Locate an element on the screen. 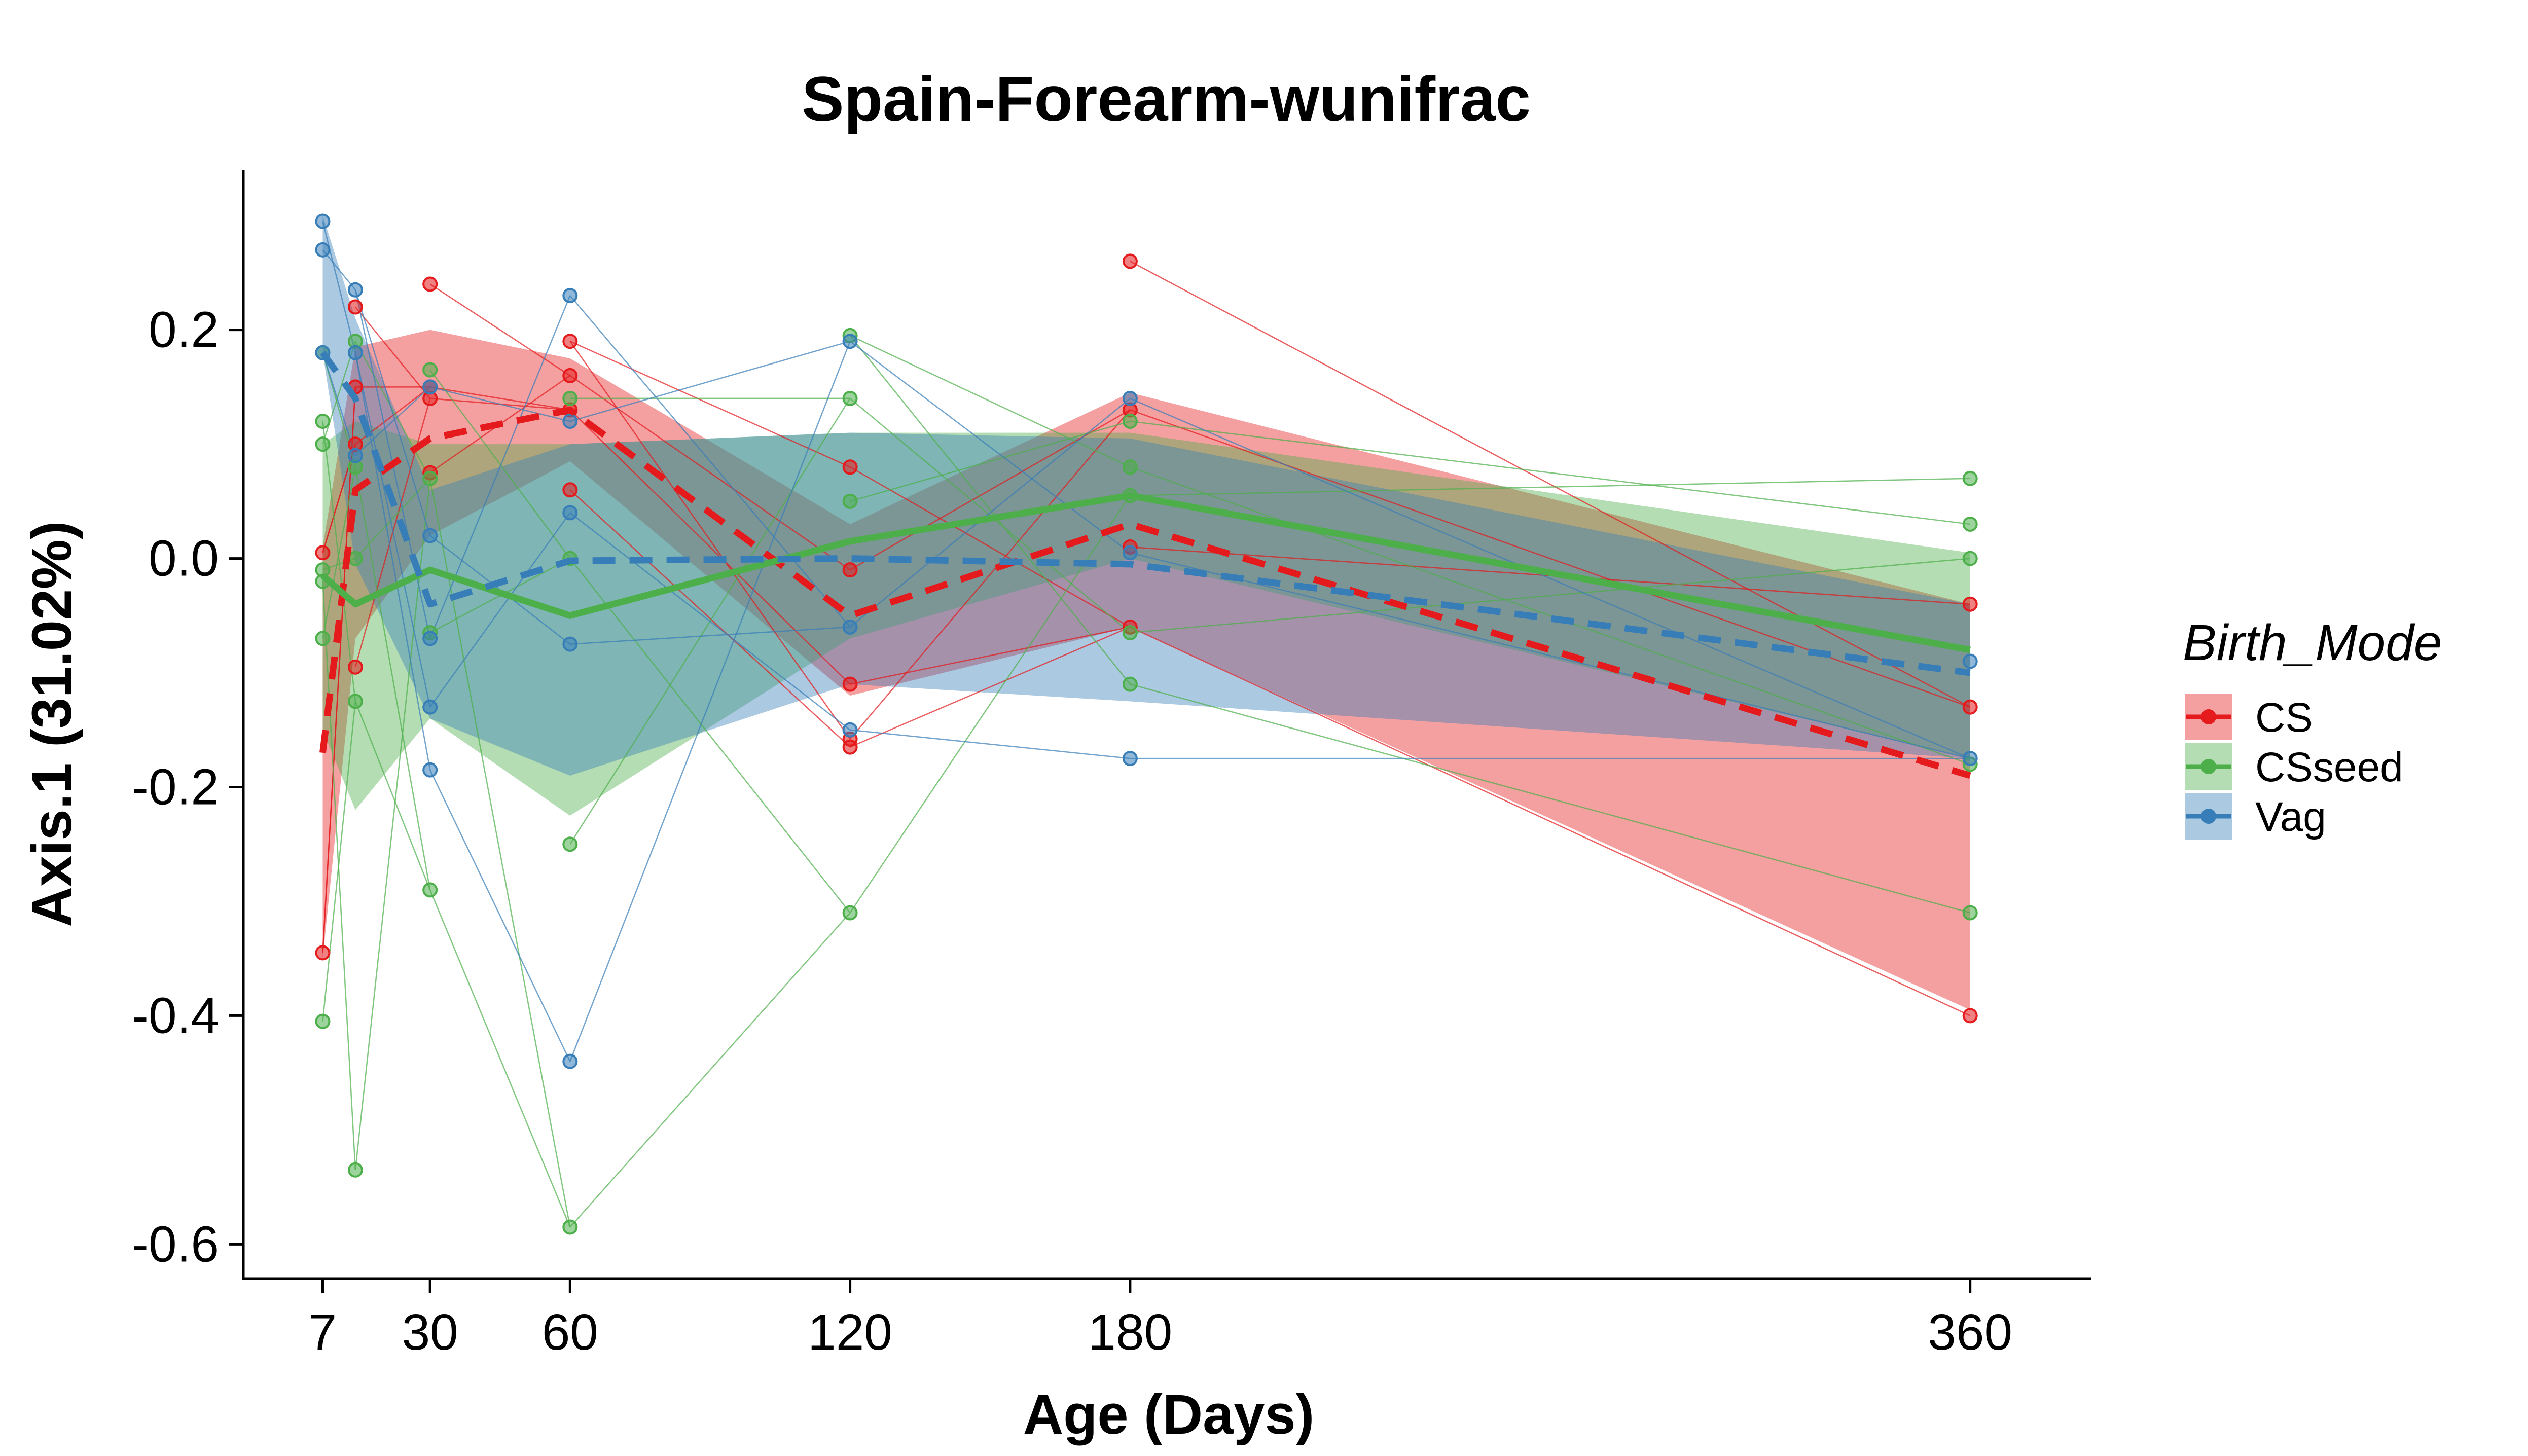 This screenshot has height=1456, width=2528. mean-line-csseed is located at coordinates (1146, 573).